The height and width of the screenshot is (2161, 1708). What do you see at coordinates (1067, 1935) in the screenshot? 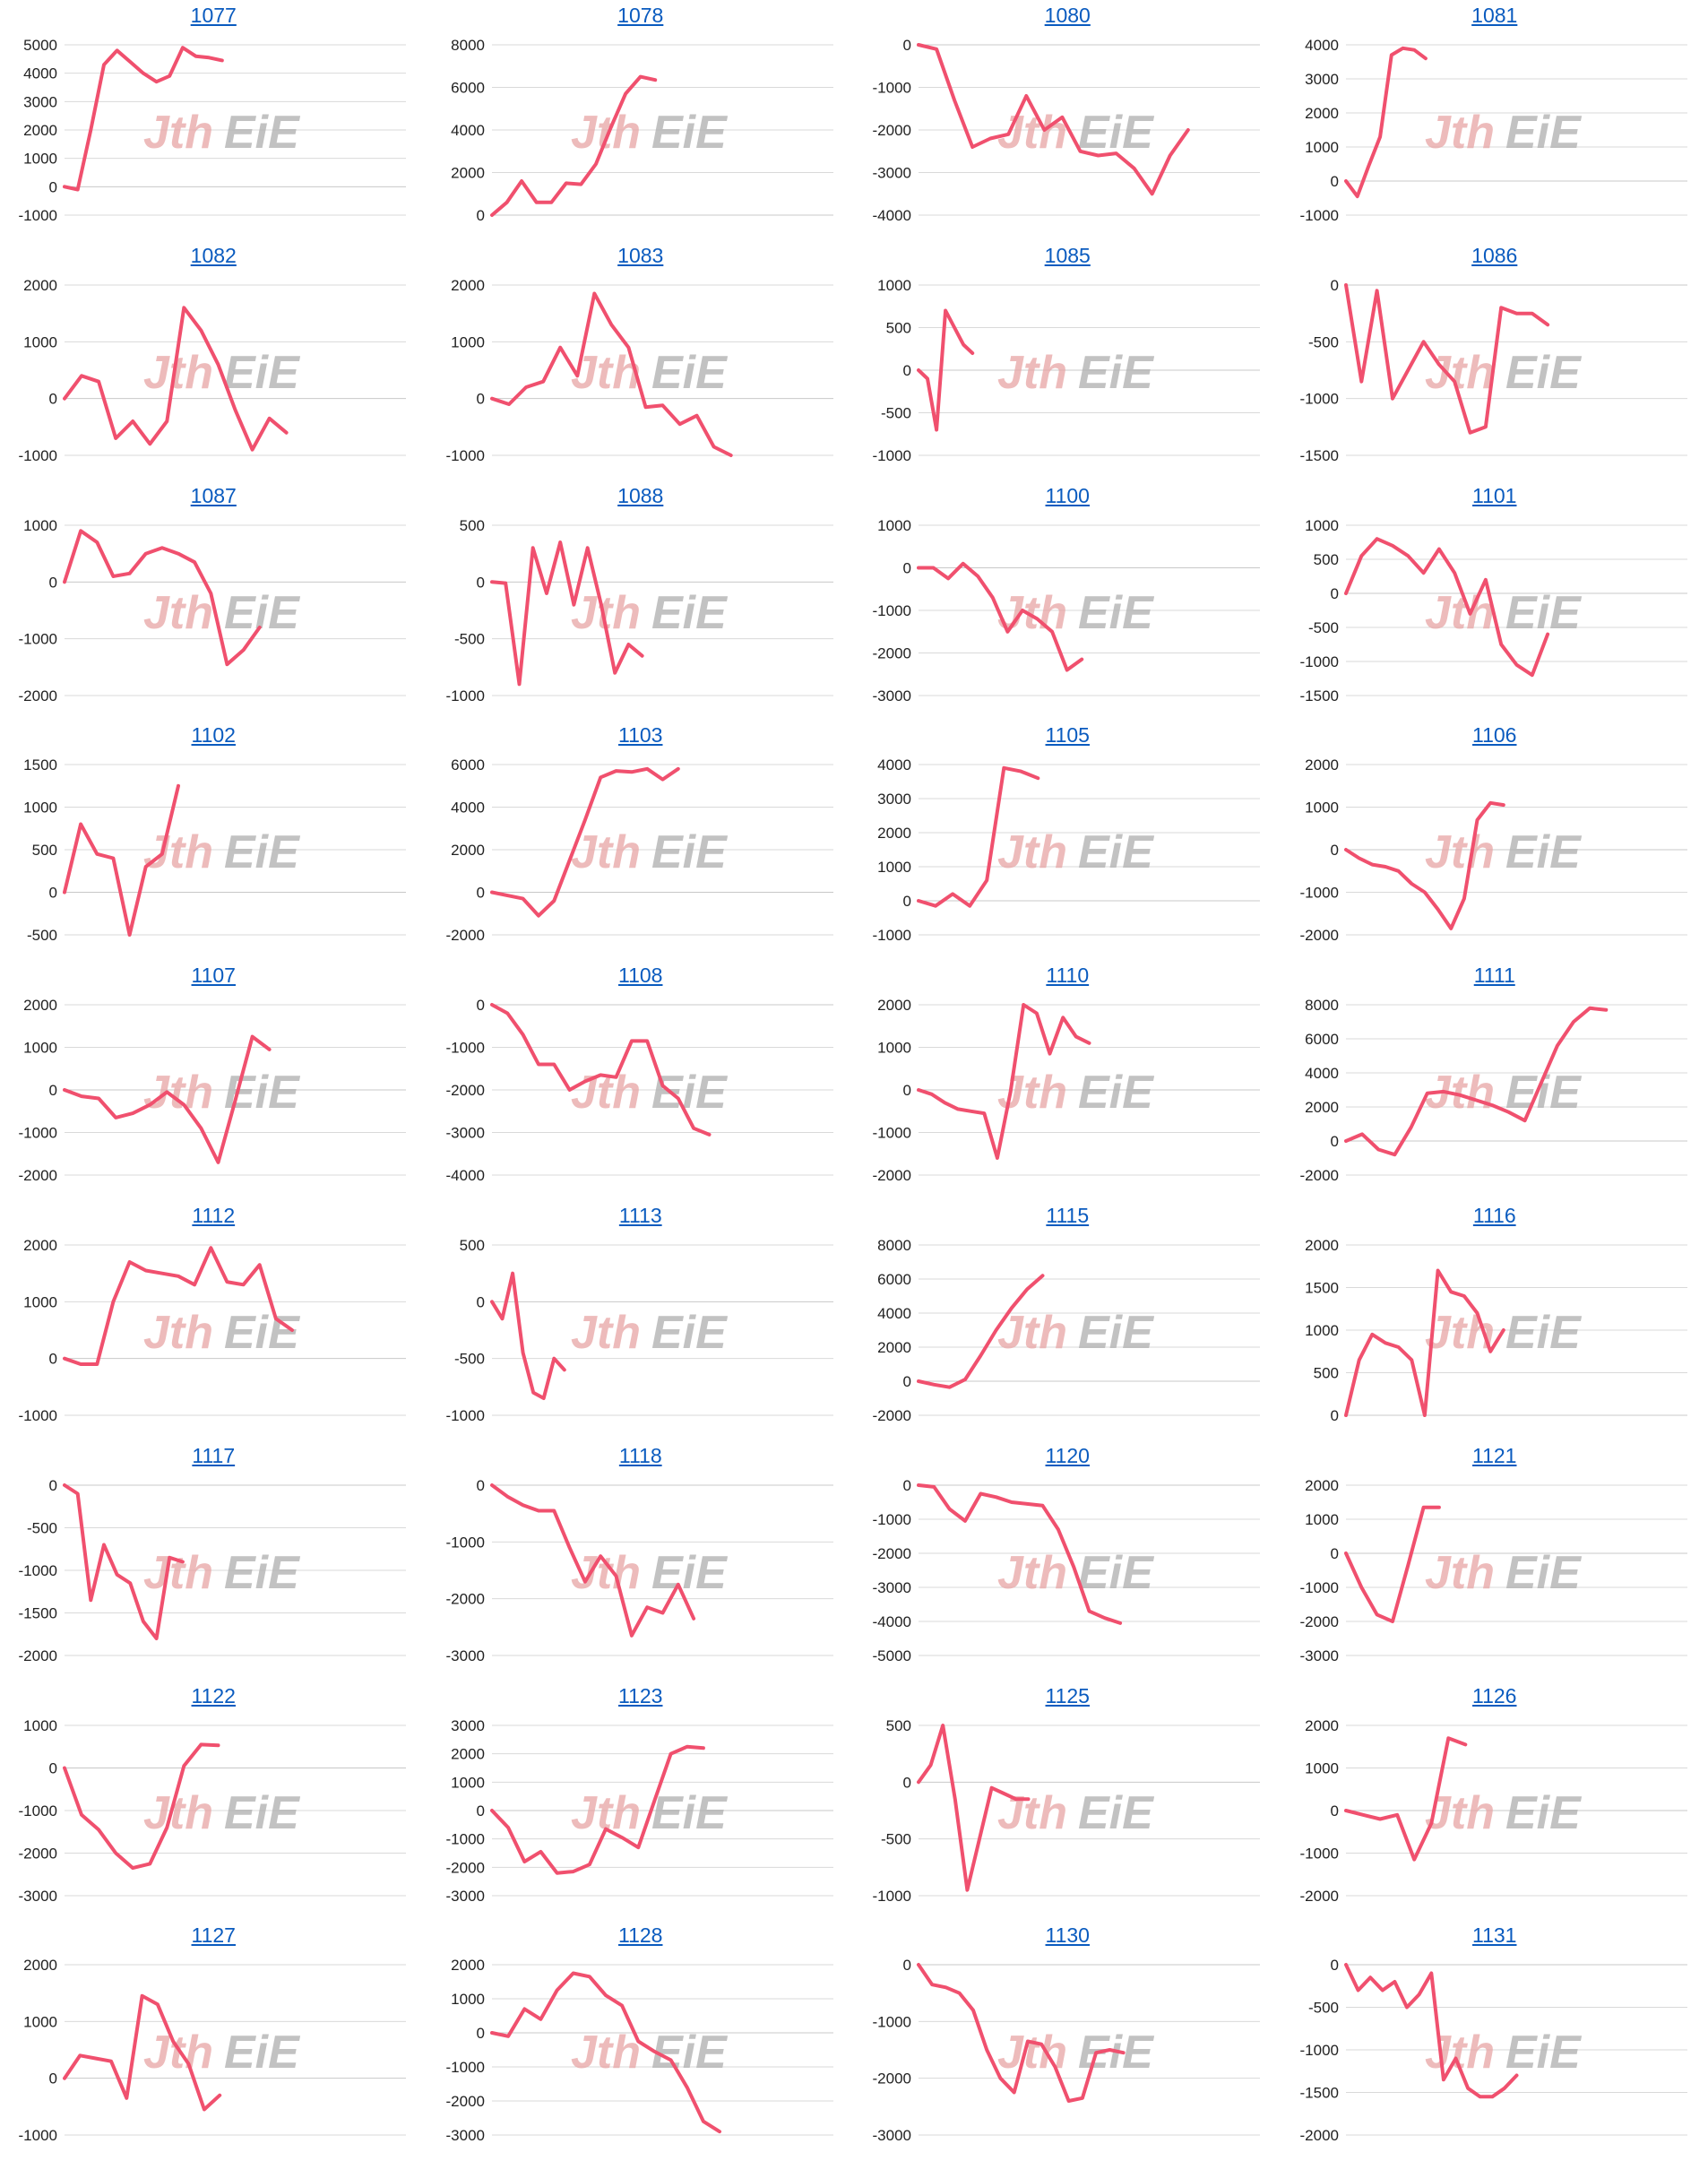
I see `chart-title-link: 1130` at bounding box center [1067, 1935].